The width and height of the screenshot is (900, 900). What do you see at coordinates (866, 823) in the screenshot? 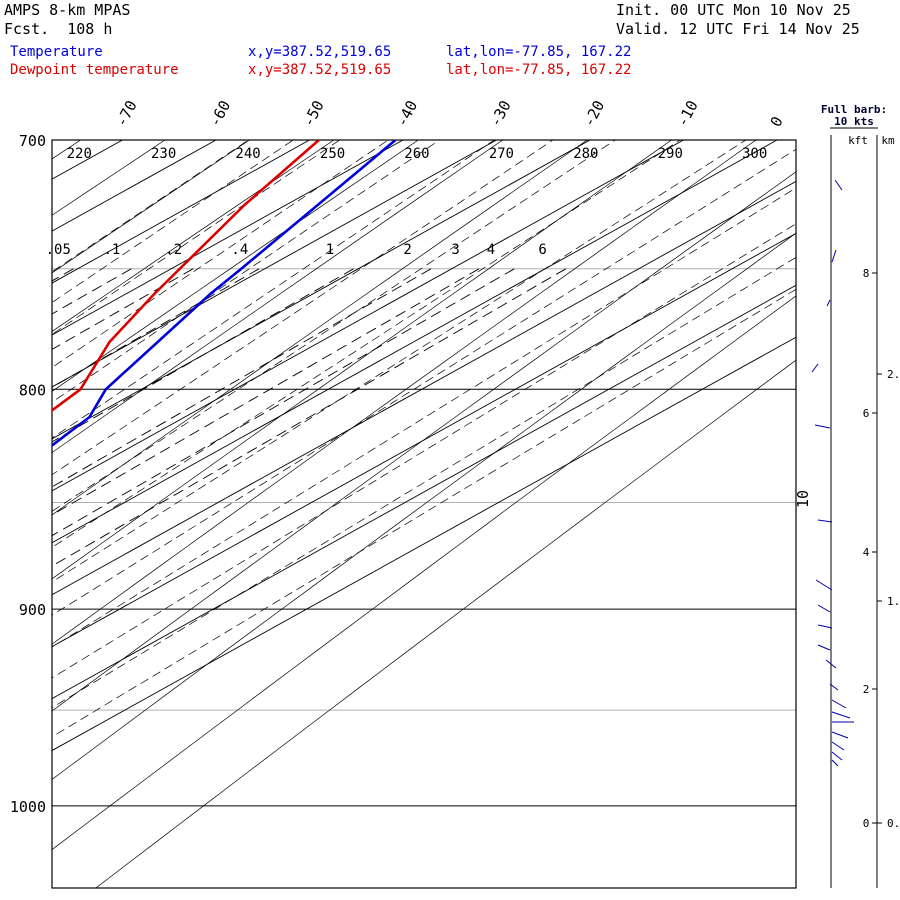
I see `kft-tick-label: 0` at bounding box center [866, 823].